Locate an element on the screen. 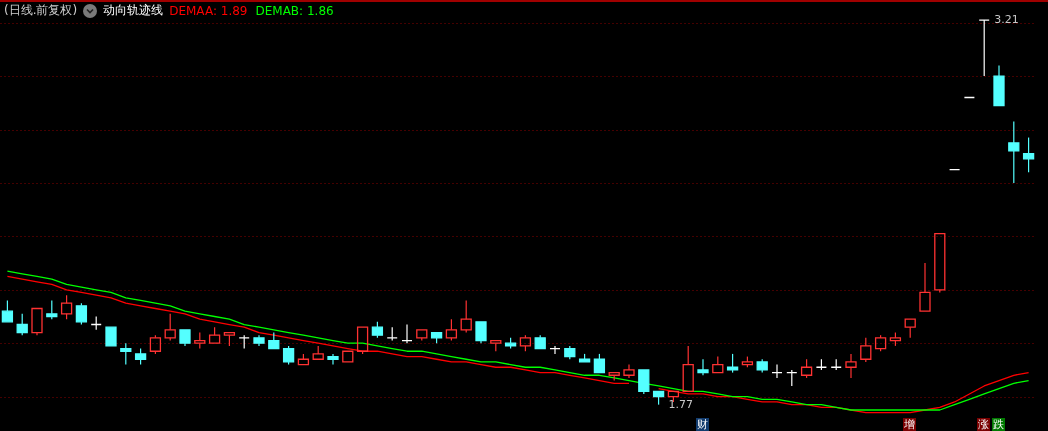 The width and height of the screenshot is (1048, 431). text: DEMAA: 1.89 is located at coordinates (208, 10).